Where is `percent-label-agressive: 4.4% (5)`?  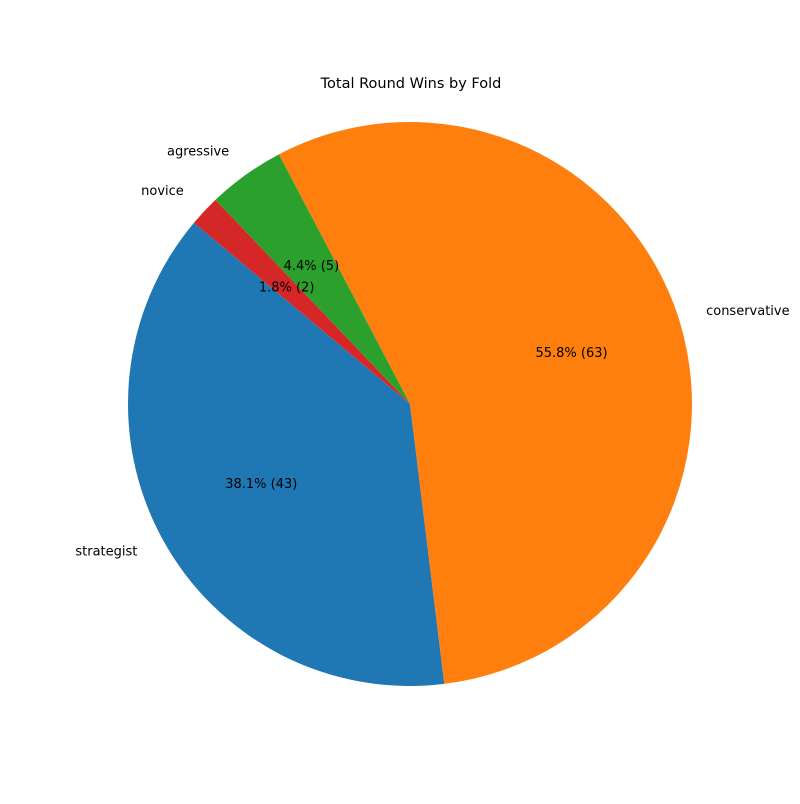 percent-label-agressive: 4.4% (5) is located at coordinates (312, 266).